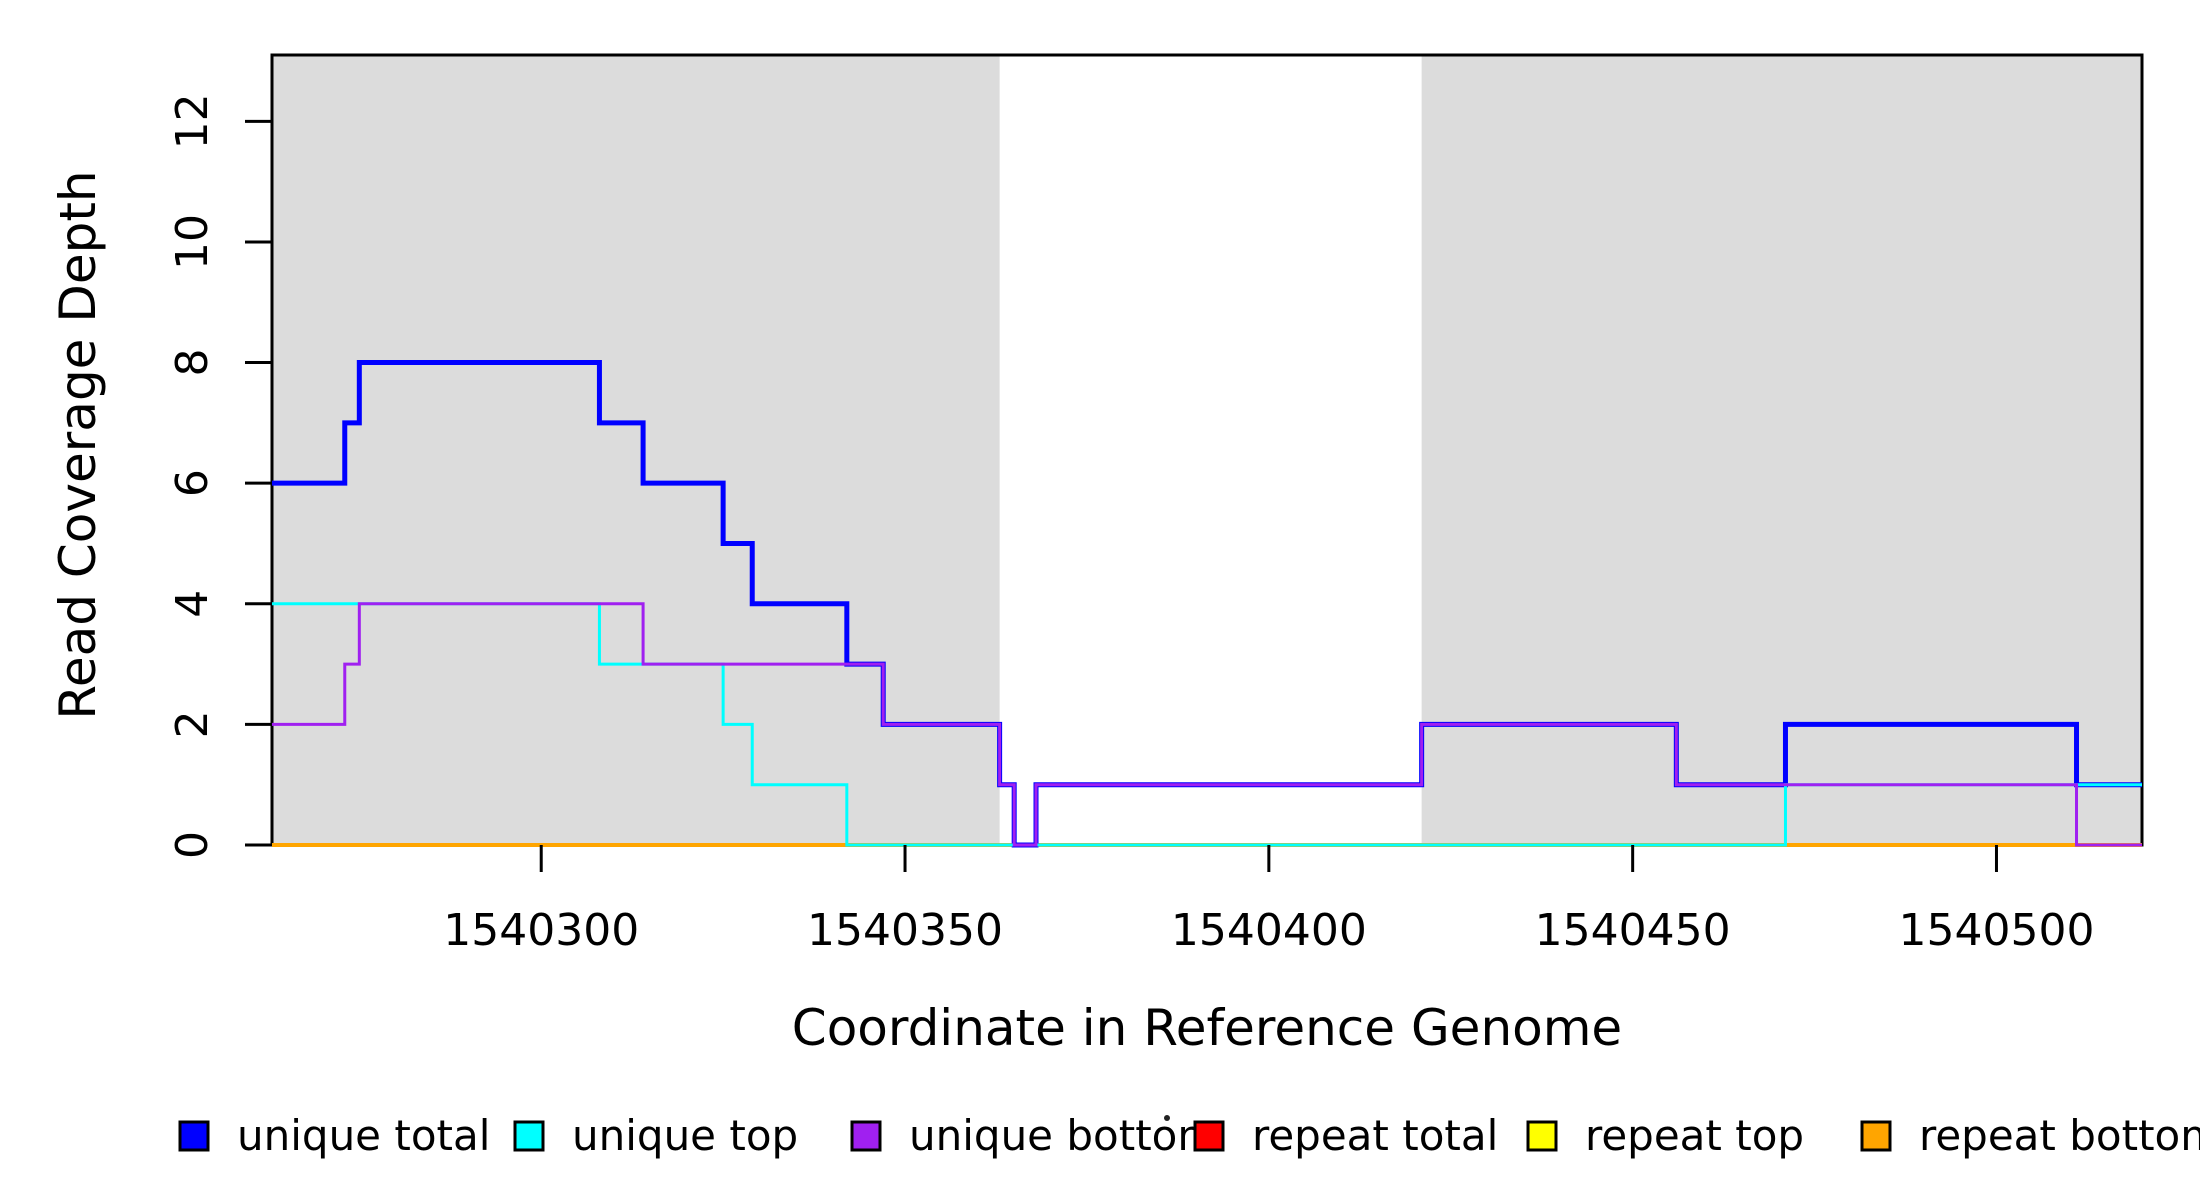 This screenshot has width=2200, height=1200. What do you see at coordinates (194, 1136) in the screenshot?
I see `legend-swatch-unique-total` at bounding box center [194, 1136].